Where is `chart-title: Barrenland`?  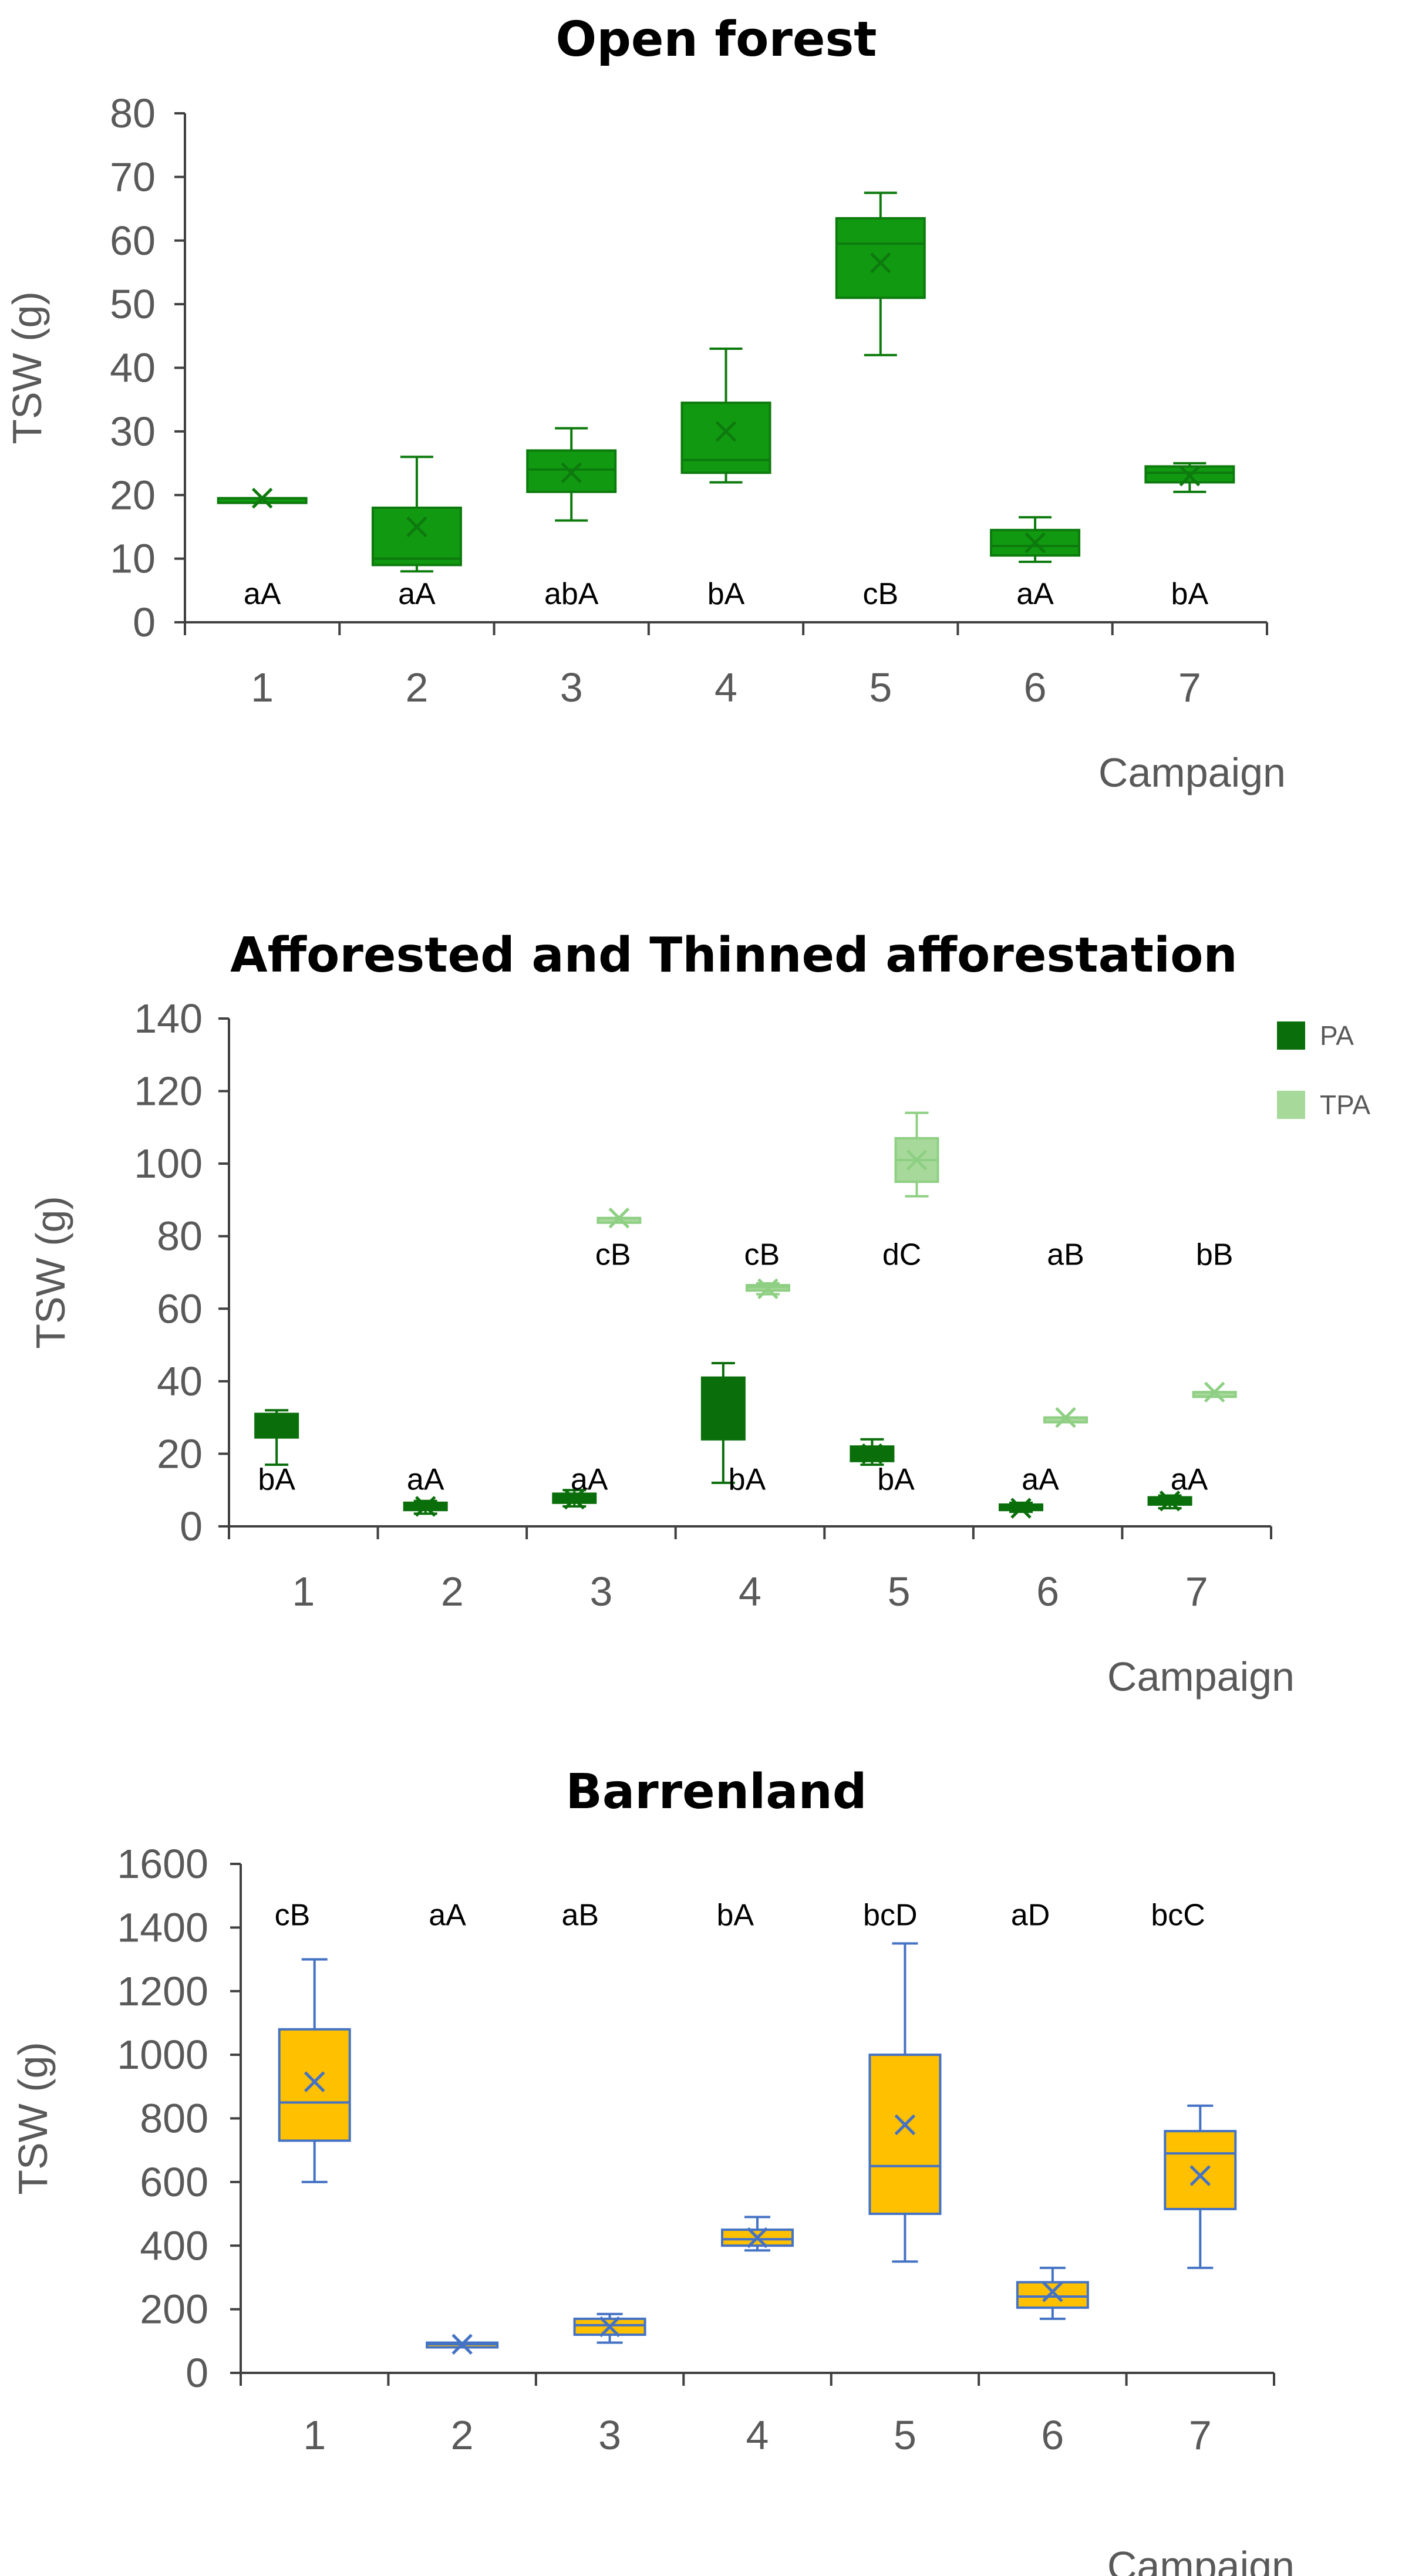 chart-title: Barrenland is located at coordinates (716, 1792).